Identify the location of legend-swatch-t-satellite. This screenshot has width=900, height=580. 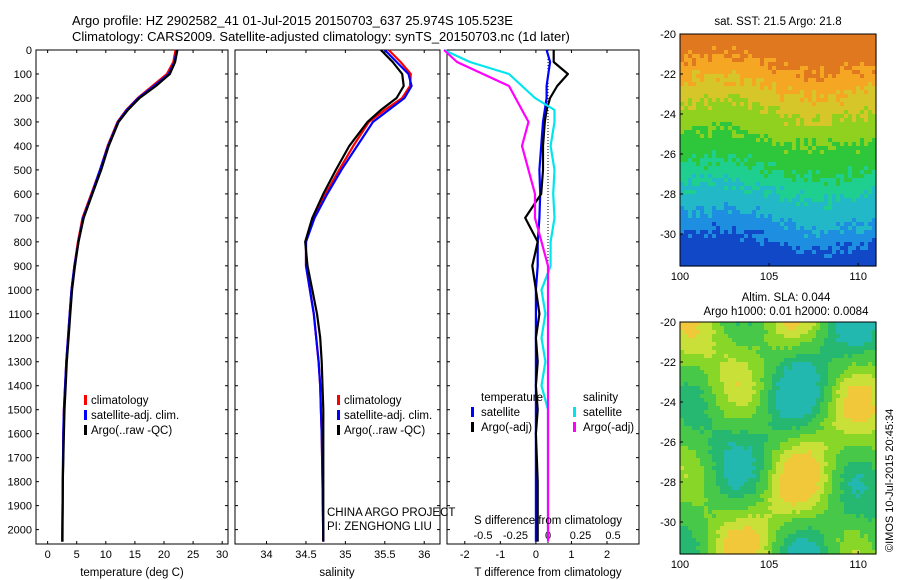
(472, 412).